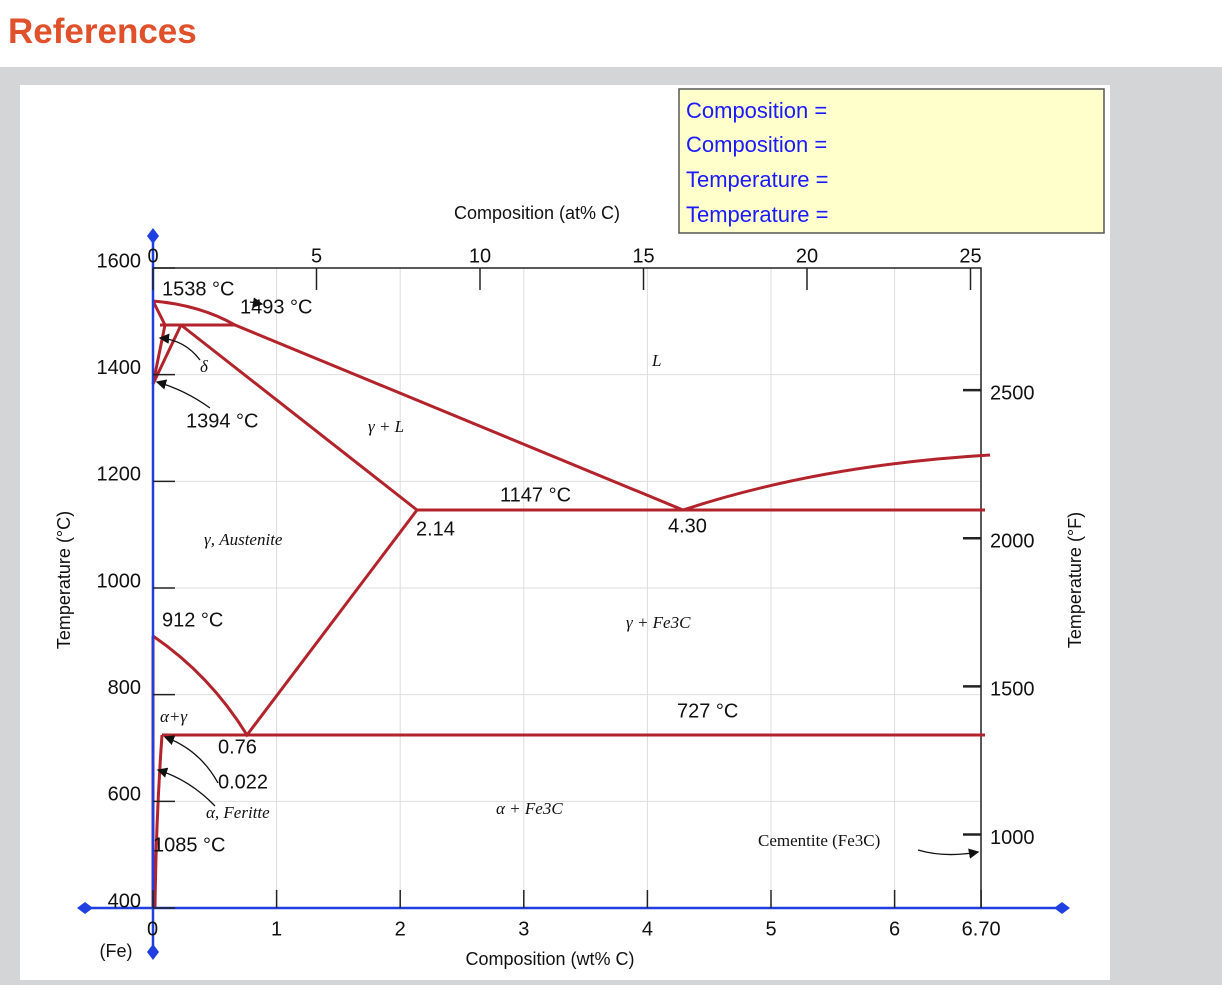 Image resolution: width=1222 pixels, height=994 pixels. What do you see at coordinates (707, 711) in the screenshot?
I see `annotation: 727 °C` at bounding box center [707, 711].